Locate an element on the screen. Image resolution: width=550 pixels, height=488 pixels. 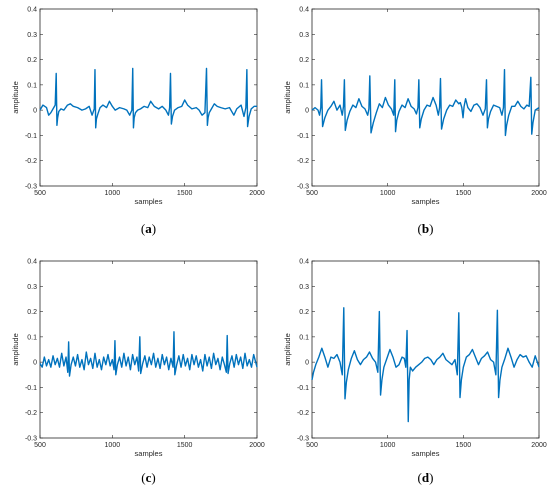
panel-caption: (d) is located at coordinates (426, 477).